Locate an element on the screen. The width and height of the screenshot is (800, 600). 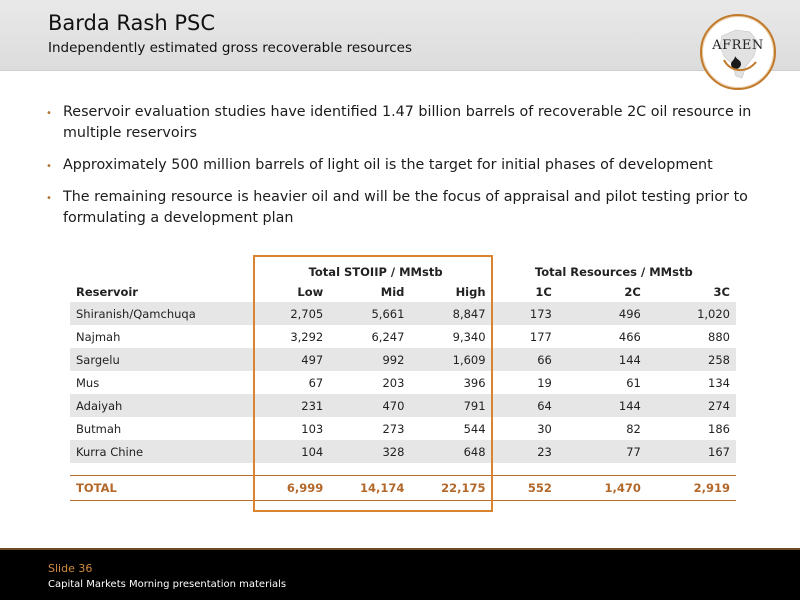
cell-total-3c: 2,919 is located at coordinates (691, 488).